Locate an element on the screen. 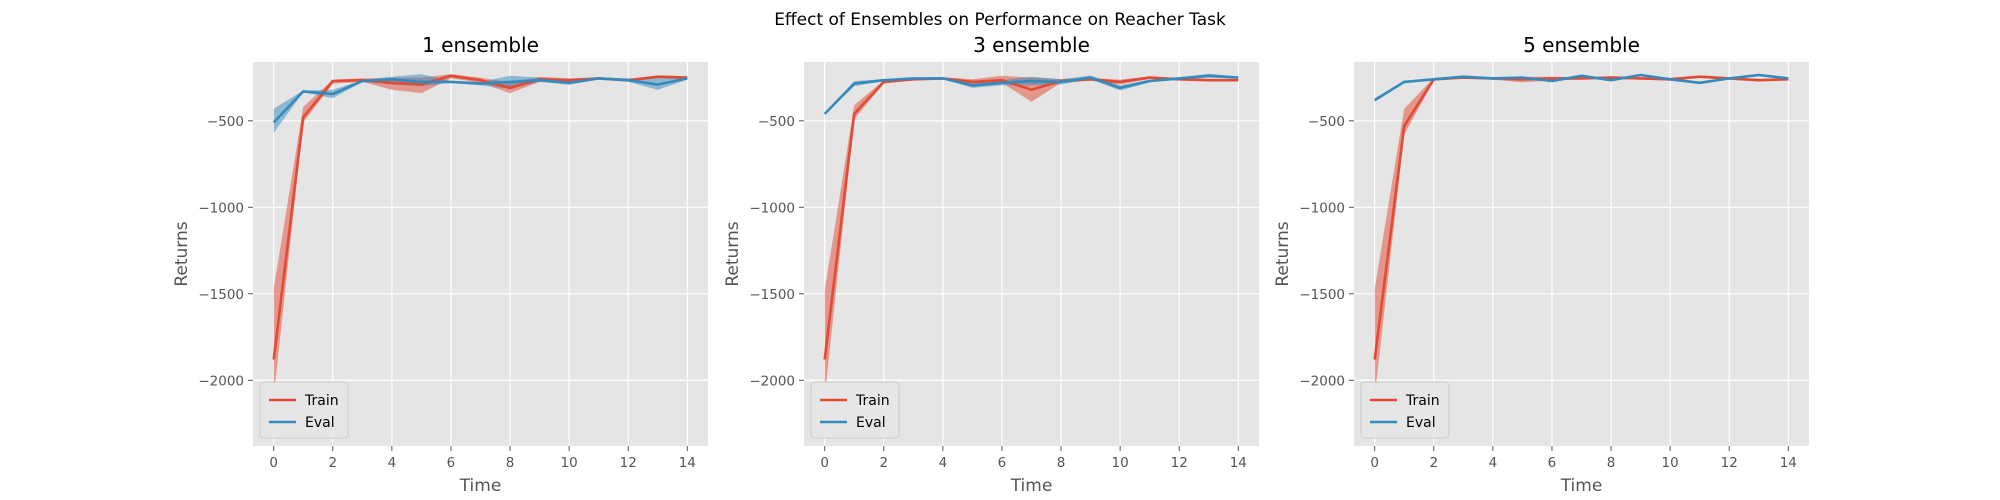 The height and width of the screenshot is (500, 2000). panel-title: 3 ensemble is located at coordinates (1031, 45).